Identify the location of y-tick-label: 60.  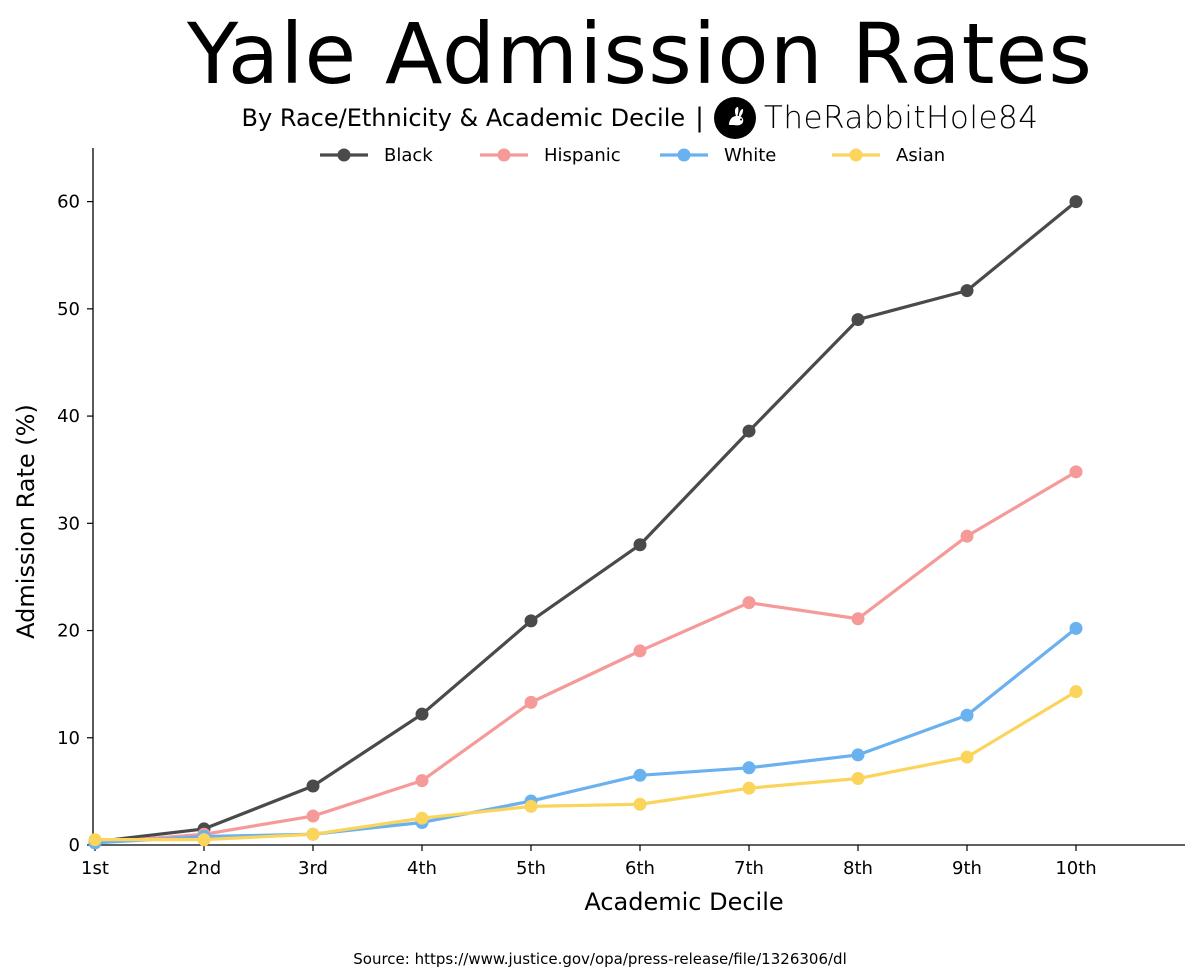
(68, 202).